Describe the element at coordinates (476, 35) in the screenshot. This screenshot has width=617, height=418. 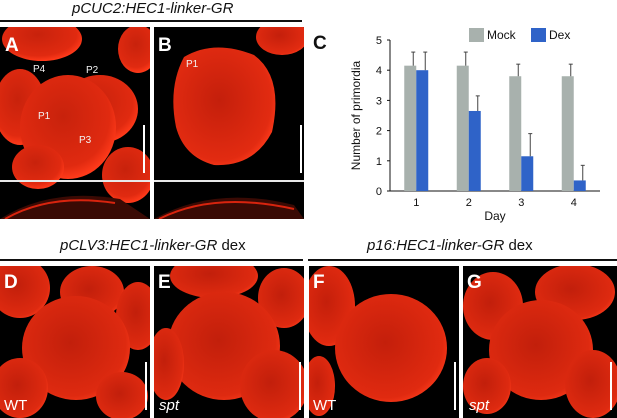
I see `legend-swatch-mock` at that location.